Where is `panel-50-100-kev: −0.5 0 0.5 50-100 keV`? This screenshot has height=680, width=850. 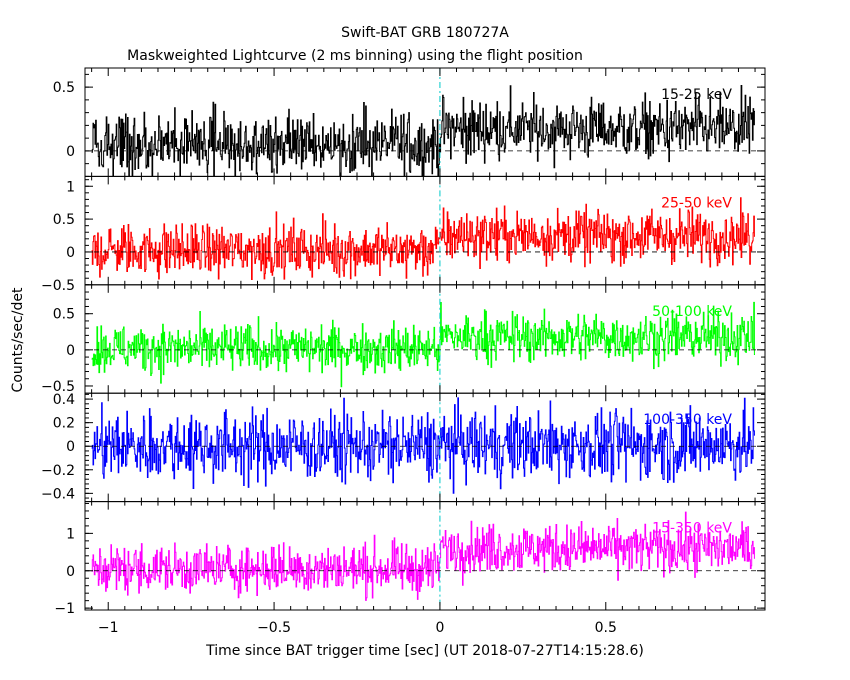
panel-50-100-kev: −0.5 0 0.5 50-100 keV is located at coordinates (403, 339).